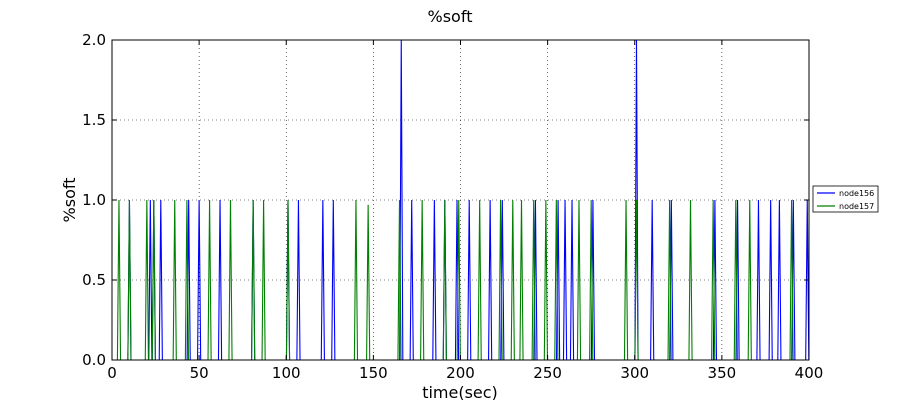 This screenshot has height=400, width=900. Describe the element at coordinates (856, 206) in the screenshot. I see `legend-label: node157` at that location.